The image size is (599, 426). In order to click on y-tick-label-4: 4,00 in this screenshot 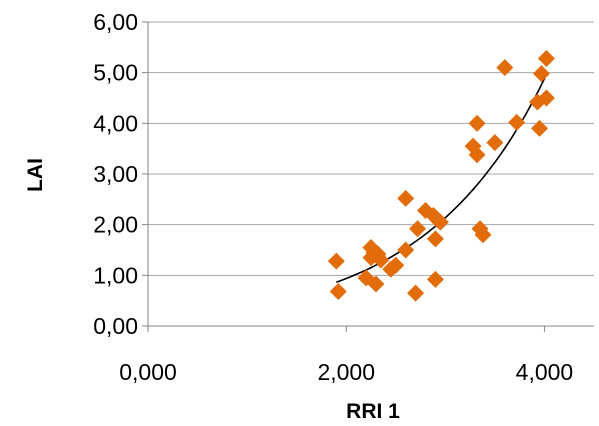, I will do `click(115, 123)`.